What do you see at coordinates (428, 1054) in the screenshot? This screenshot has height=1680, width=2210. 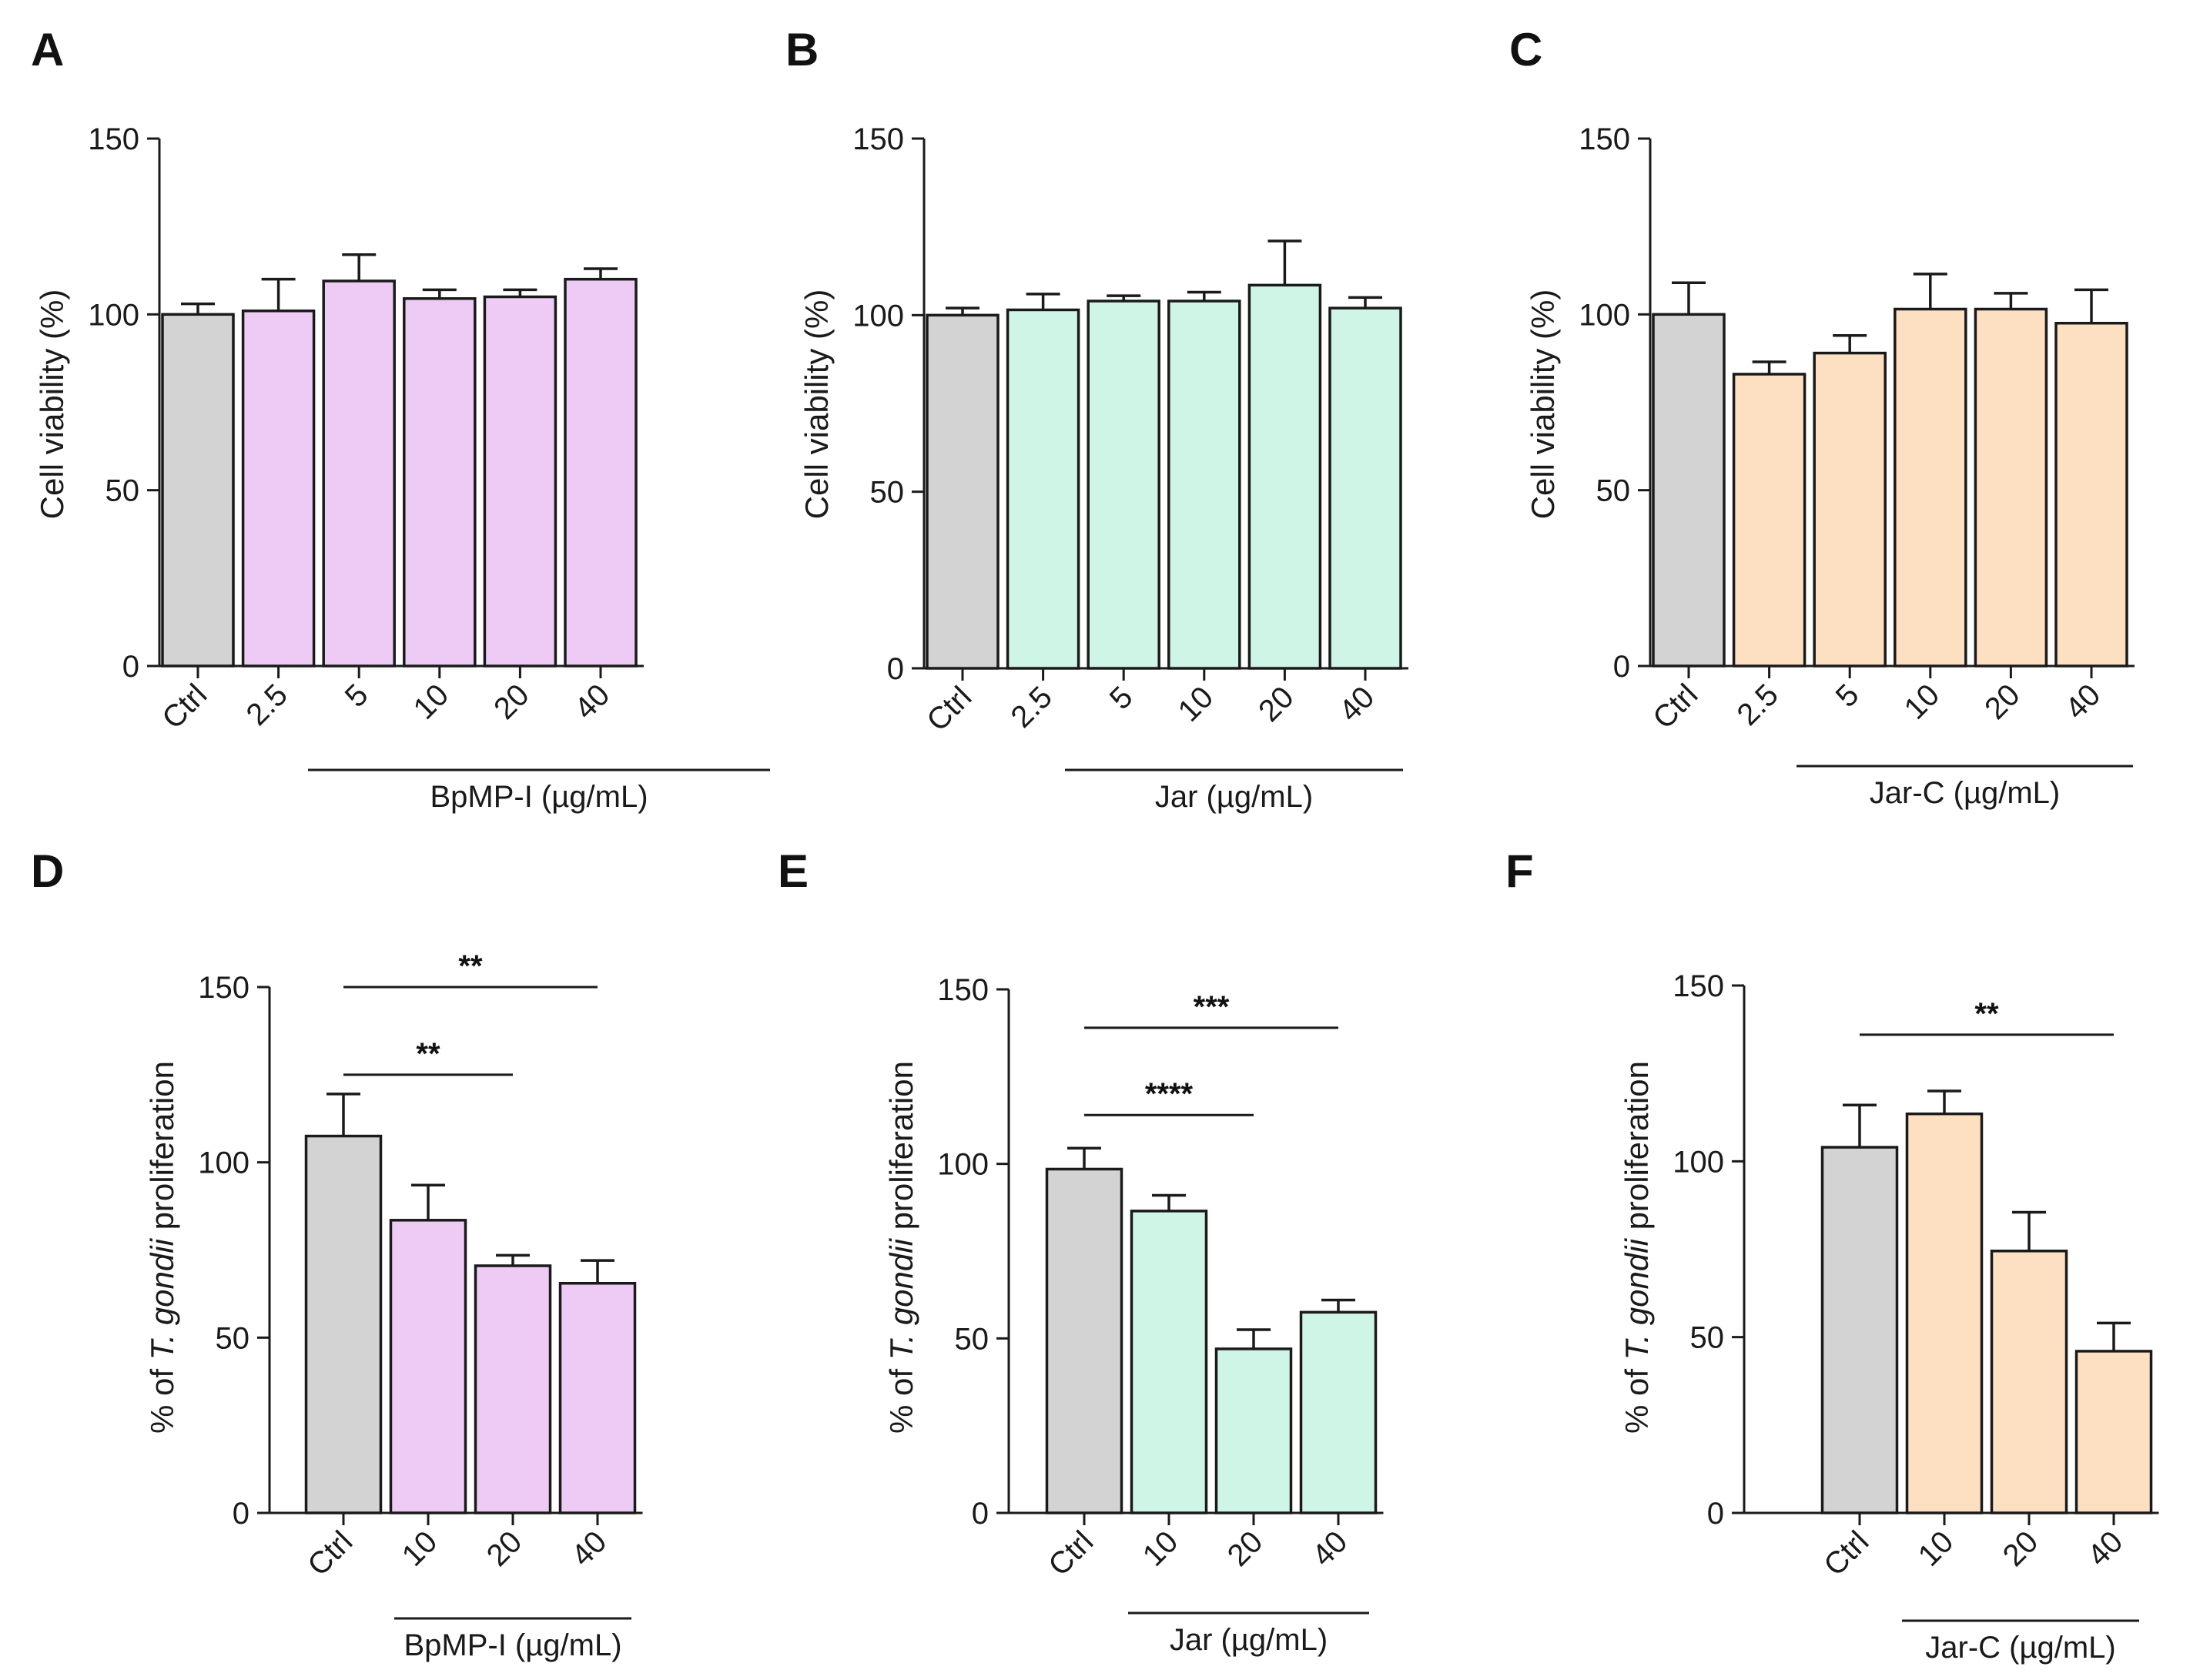 I see `significance-label: **` at bounding box center [428, 1054].